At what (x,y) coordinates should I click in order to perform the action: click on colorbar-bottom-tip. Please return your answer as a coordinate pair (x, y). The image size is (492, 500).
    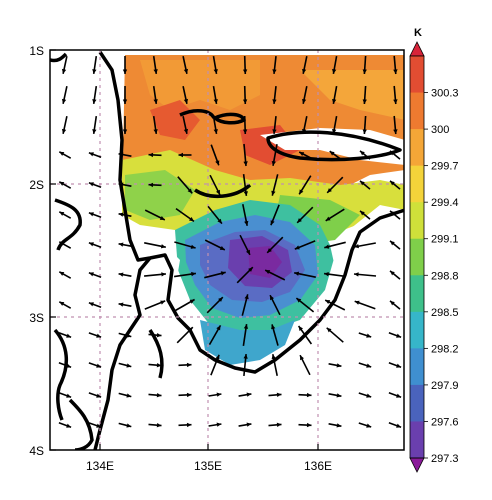
    Looking at the image, I should click on (417, 465).